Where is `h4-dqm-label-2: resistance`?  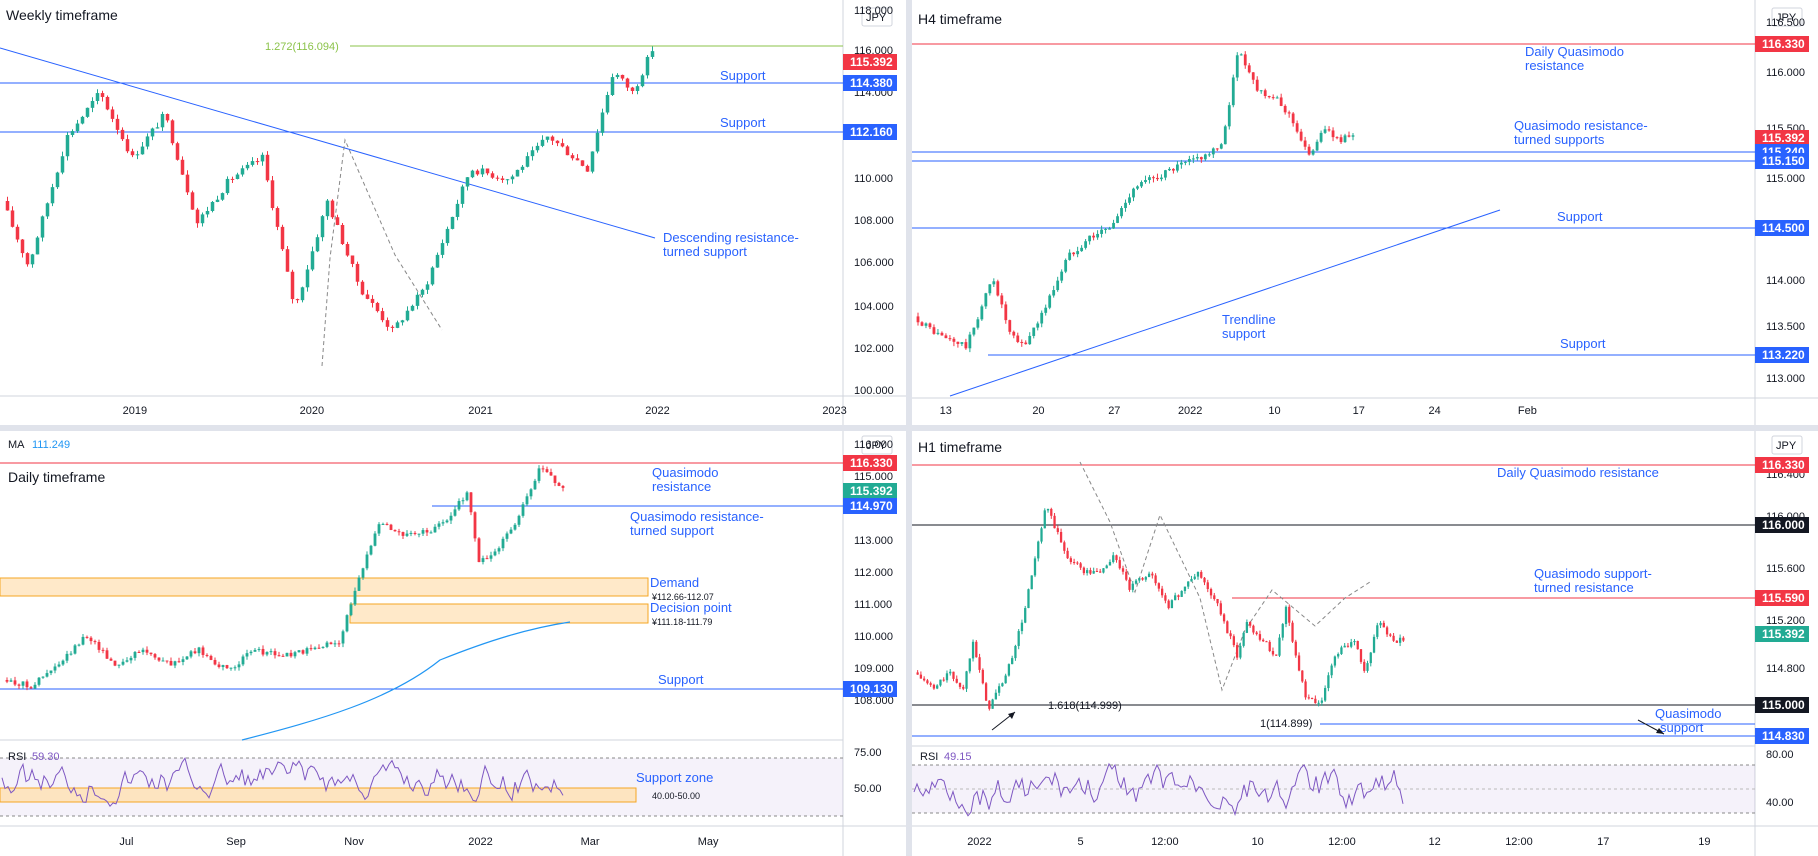 h4-dqm-label-2: resistance is located at coordinates (1554, 65).